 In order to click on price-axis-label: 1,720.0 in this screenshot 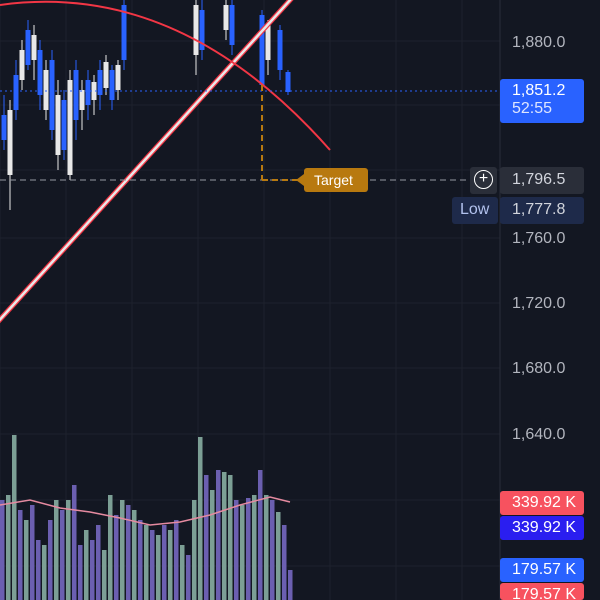, I will do `click(539, 303)`.